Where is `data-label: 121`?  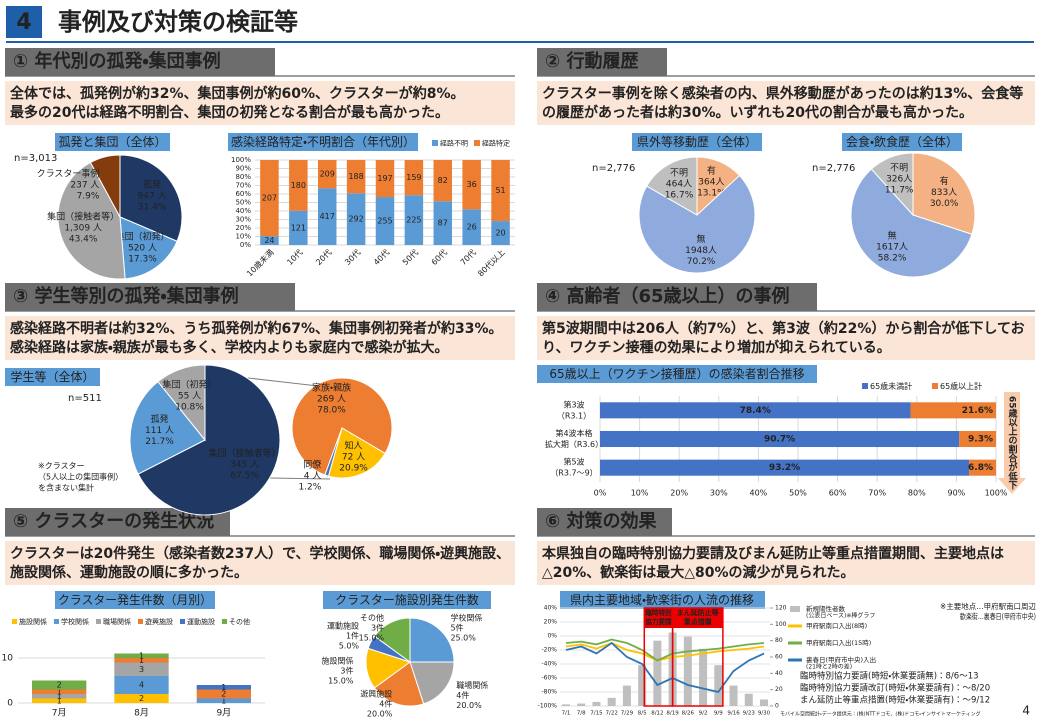 data-label: 121 is located at coordinates (298, 227).